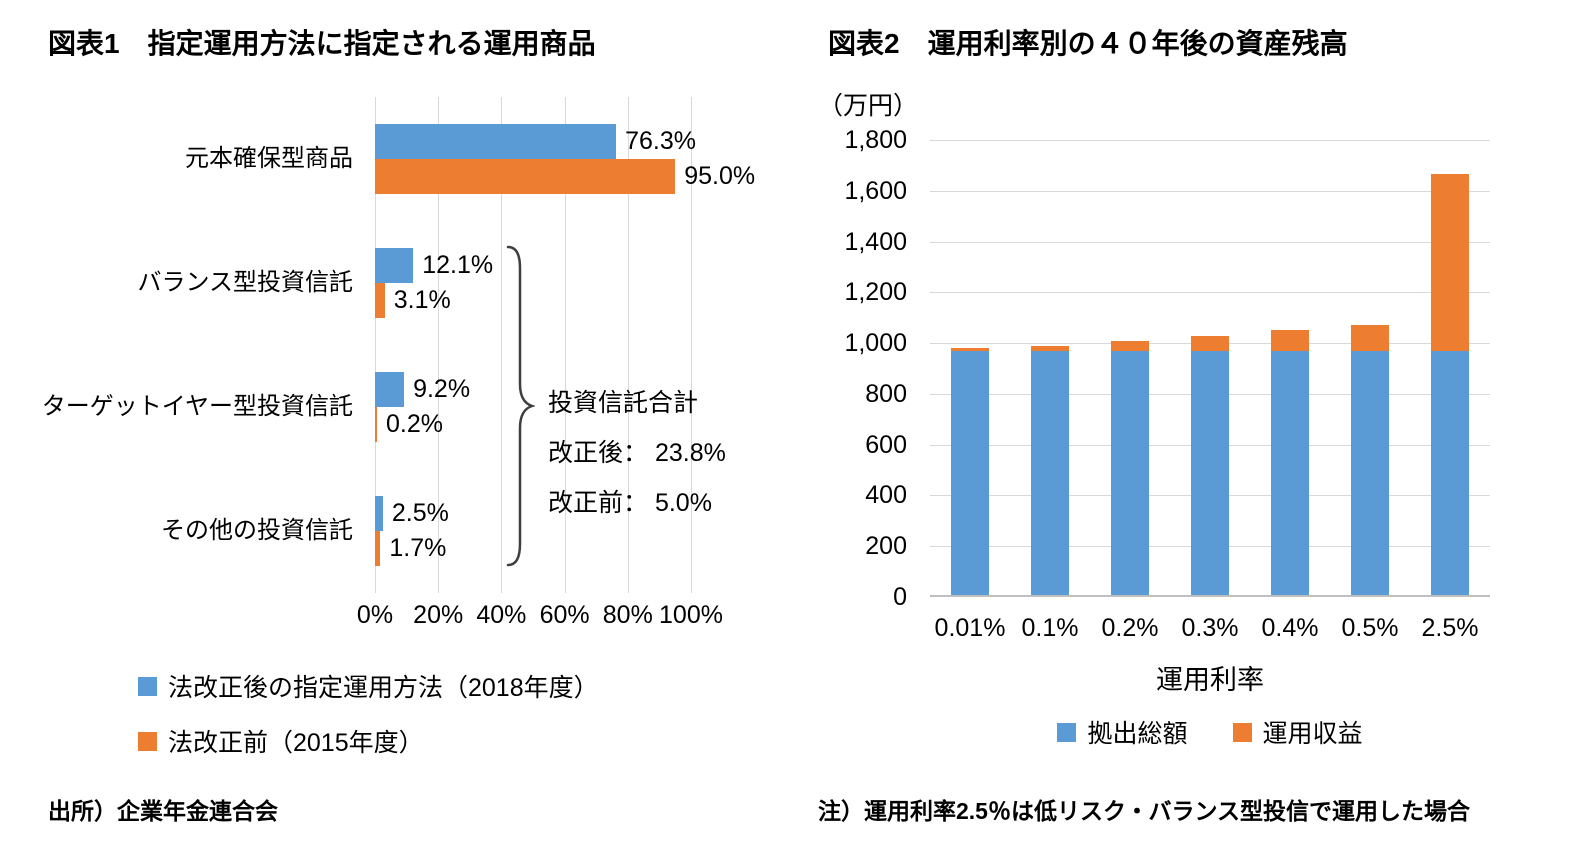 The width and height of the screenshot is (1589, 866). What do you see at coordinates (886, 393) in the screenshot?
I see `figure2-ytick: 800` at bounding box center [886, 393].